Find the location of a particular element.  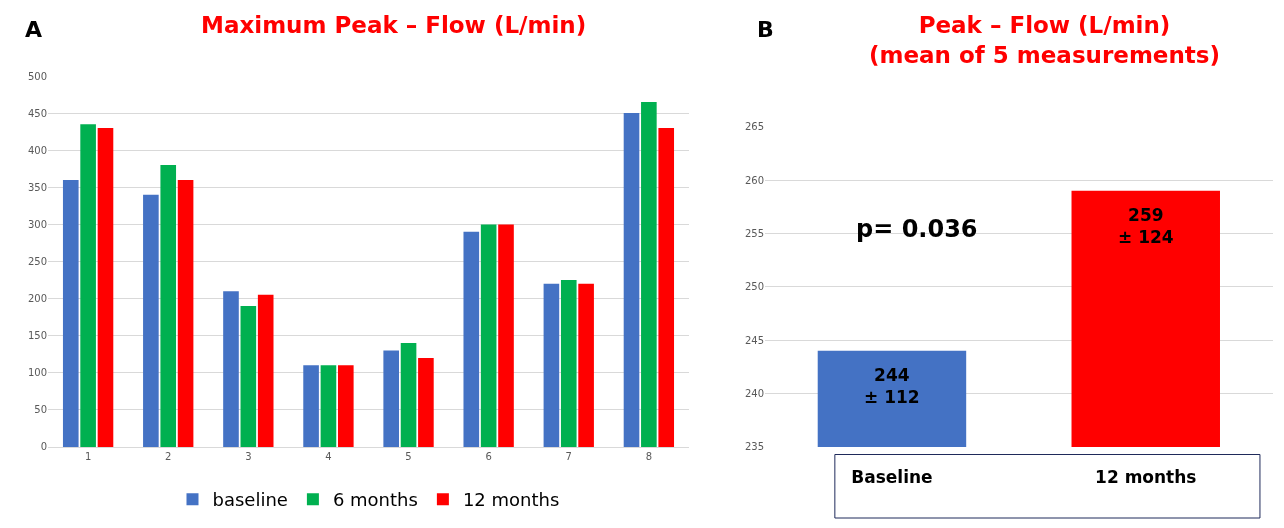

y-tick-label: 100 is located at coordinates (37, 373).